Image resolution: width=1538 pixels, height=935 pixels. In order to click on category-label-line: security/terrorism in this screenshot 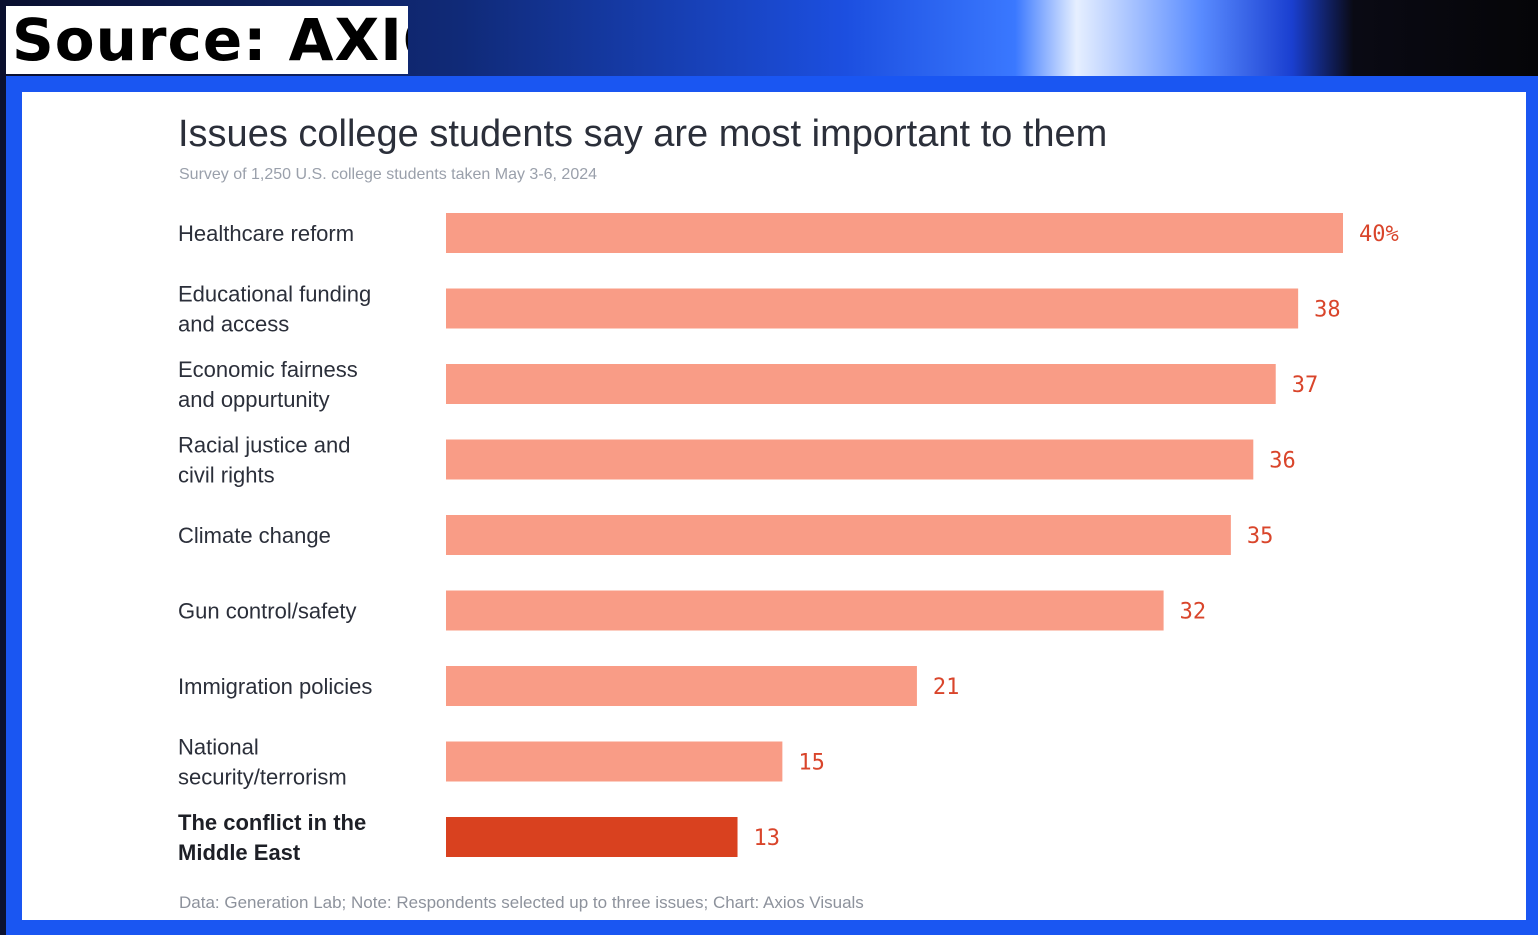, I will do `click(262, 777)`.